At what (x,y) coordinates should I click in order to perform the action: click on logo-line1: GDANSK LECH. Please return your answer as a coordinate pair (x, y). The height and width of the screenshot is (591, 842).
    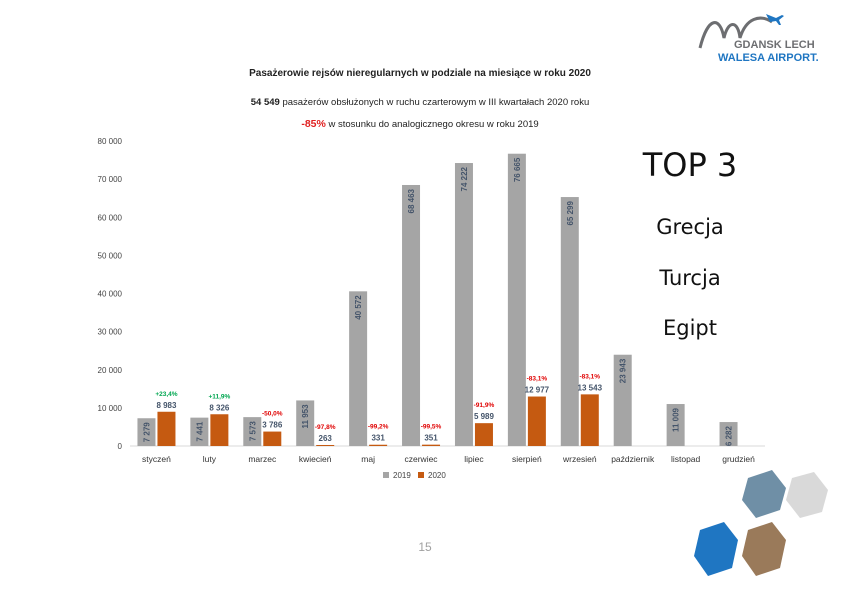
    Looking at the image, I should click on (774, 45).